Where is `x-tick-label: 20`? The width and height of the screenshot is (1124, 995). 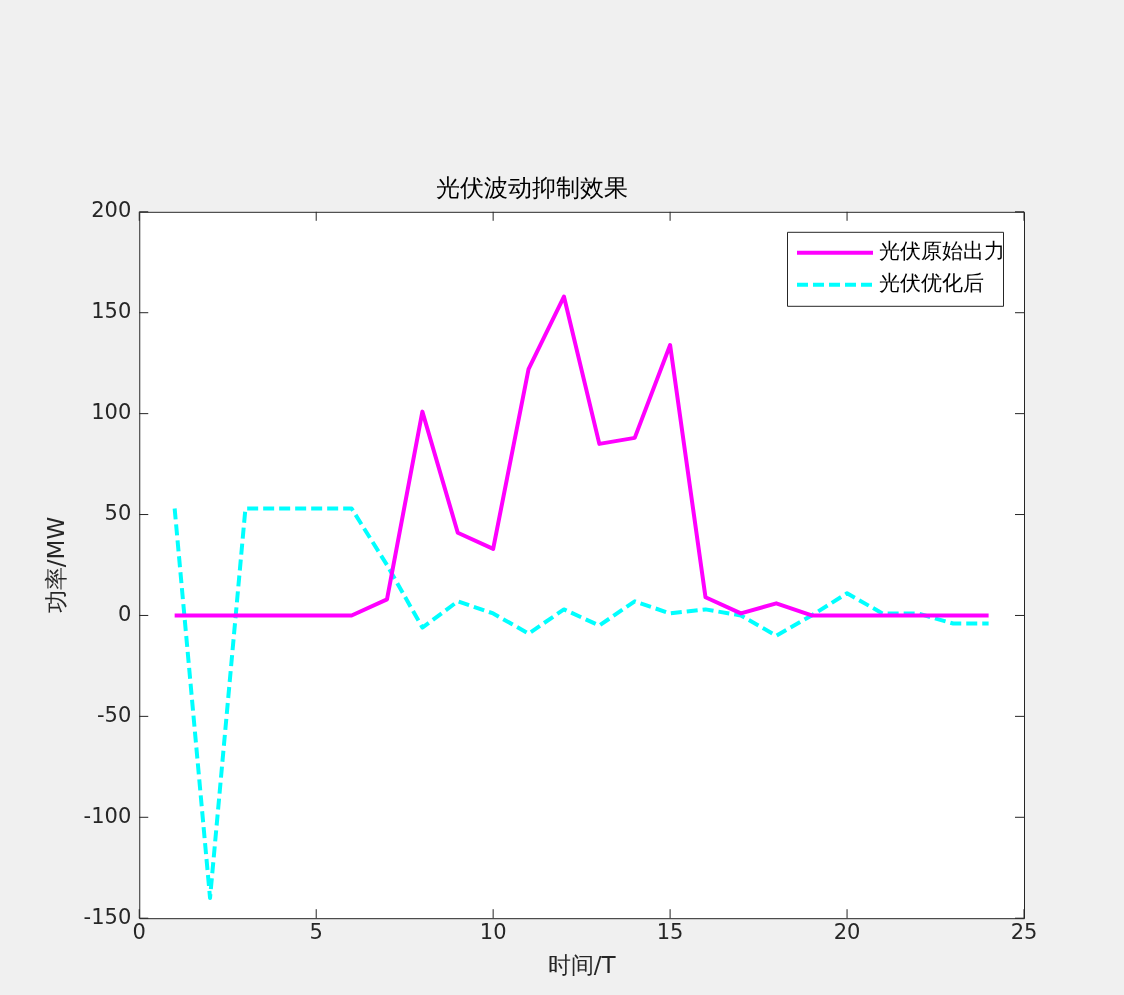
x-tick-label: 20 is located at coordinates (847, 932).